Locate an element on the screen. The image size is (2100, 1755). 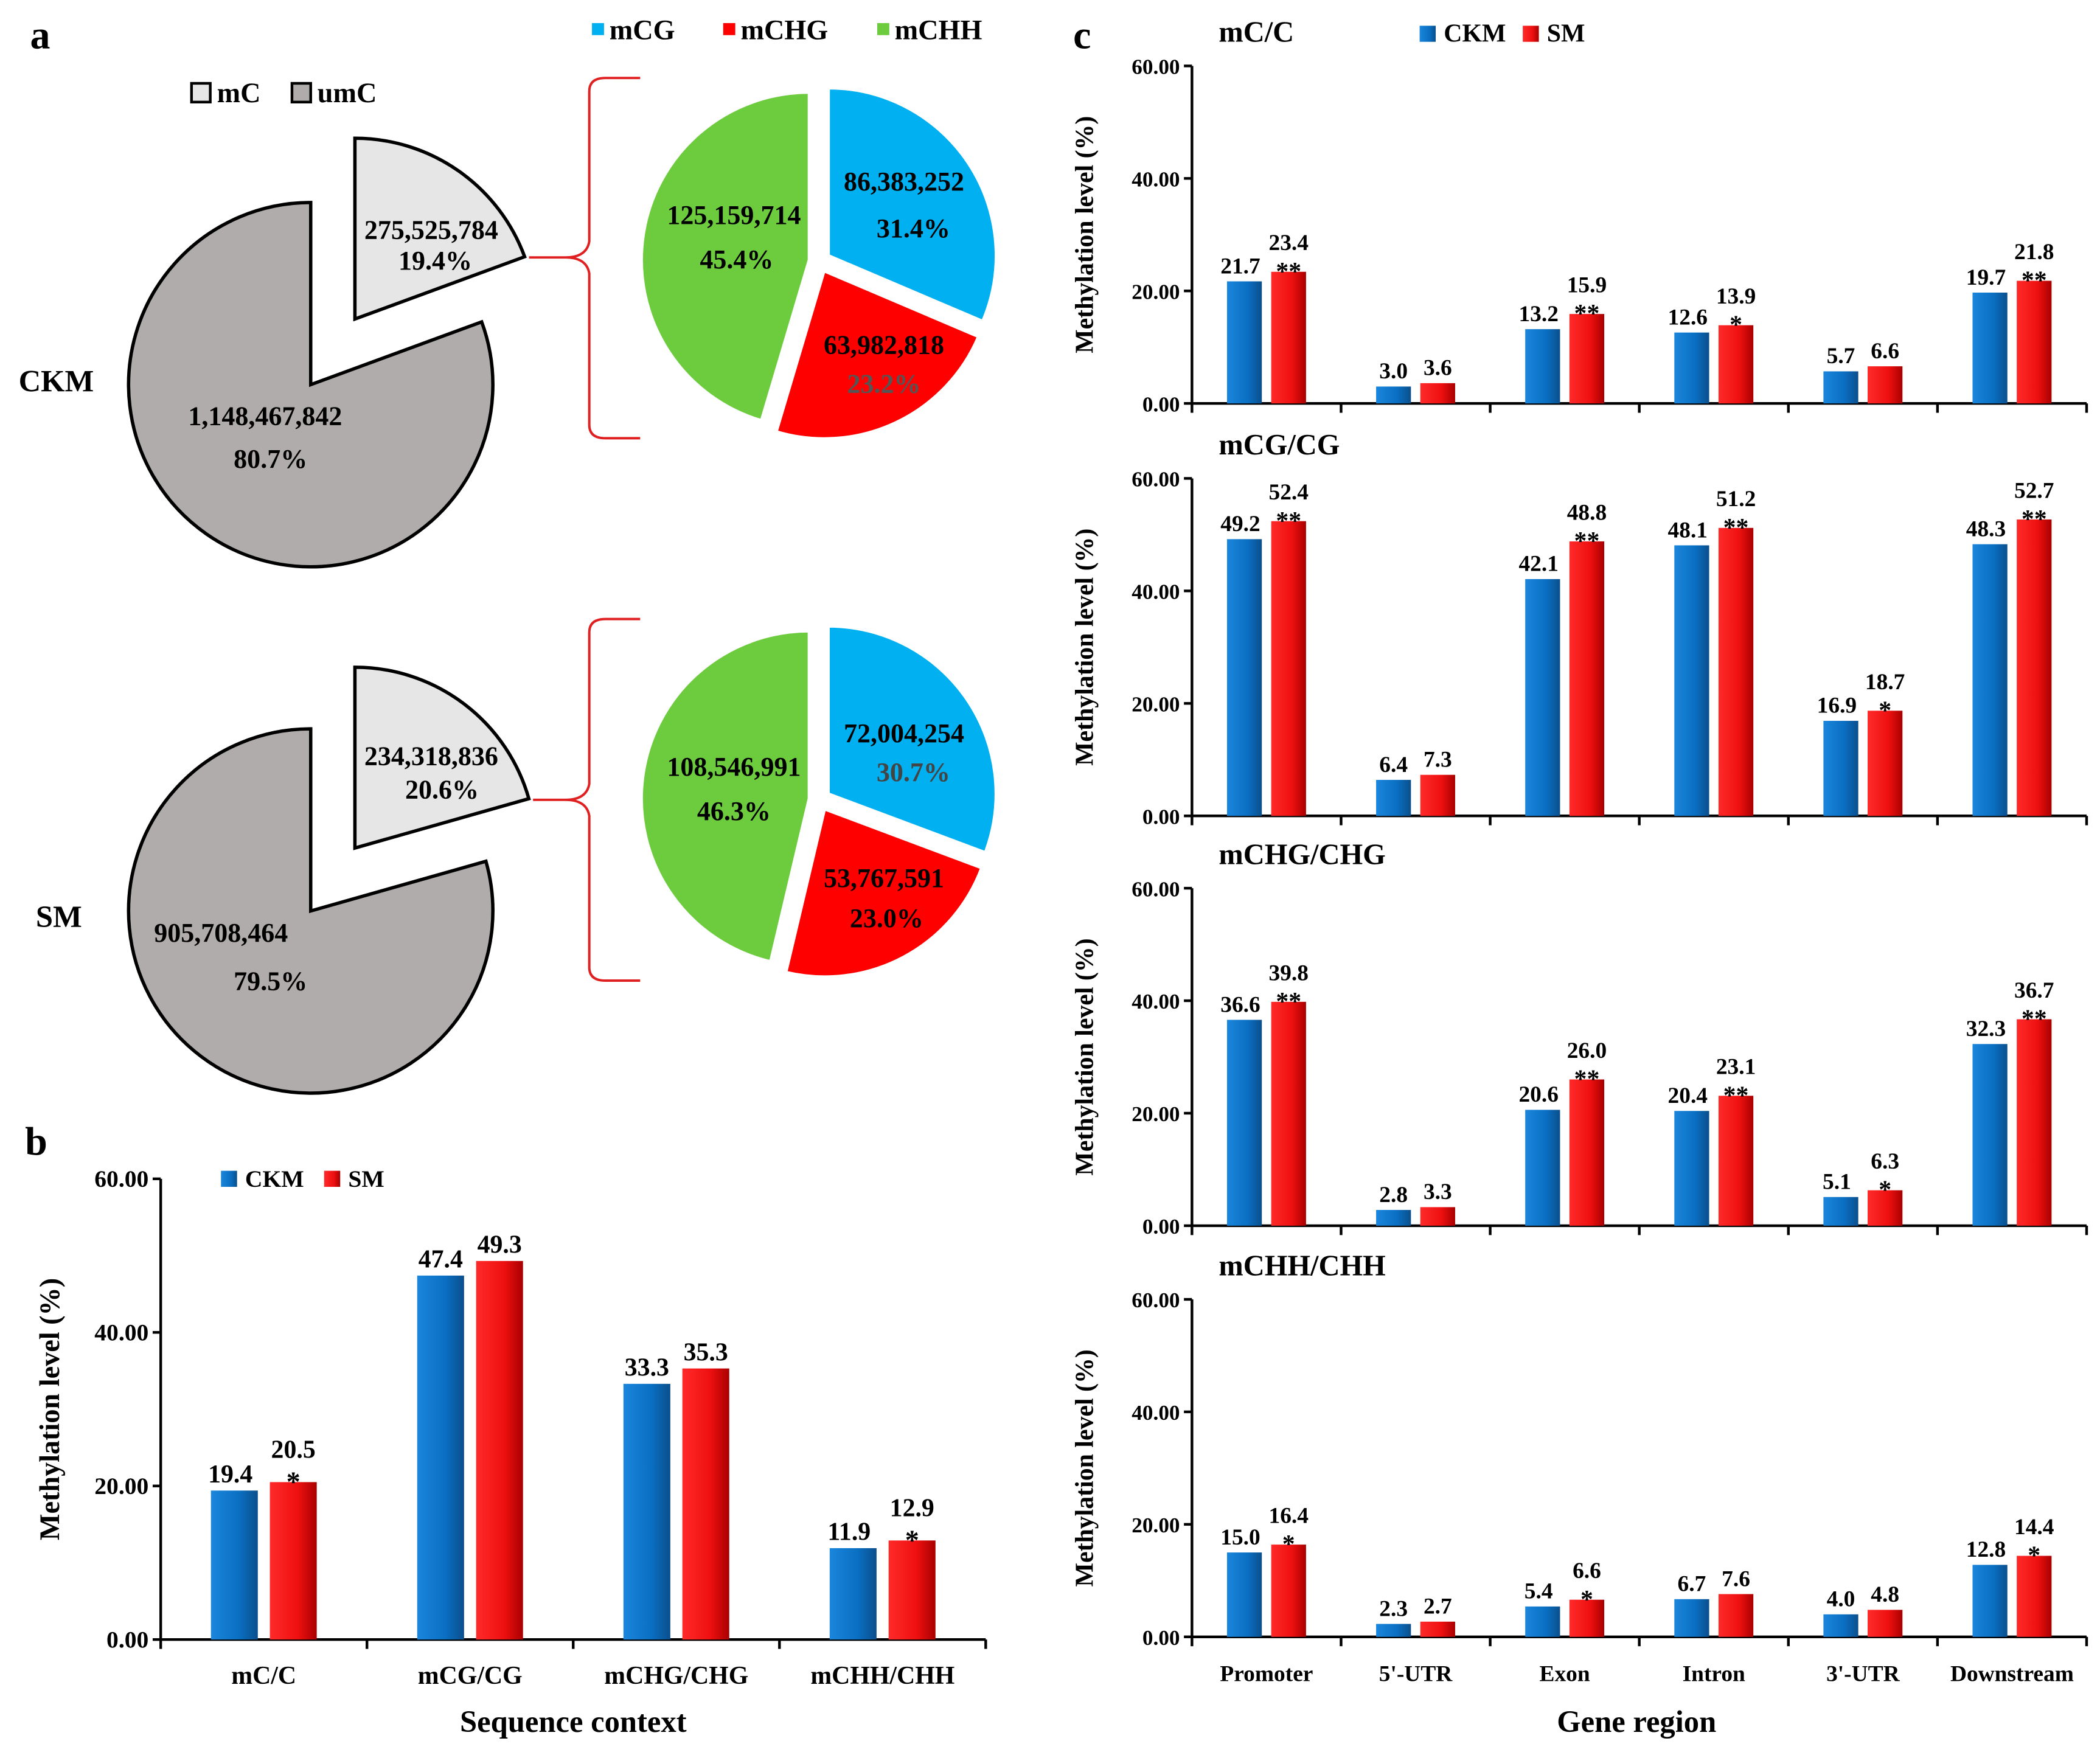
data-label: 23.4 is located at coordinates (1289, 243).